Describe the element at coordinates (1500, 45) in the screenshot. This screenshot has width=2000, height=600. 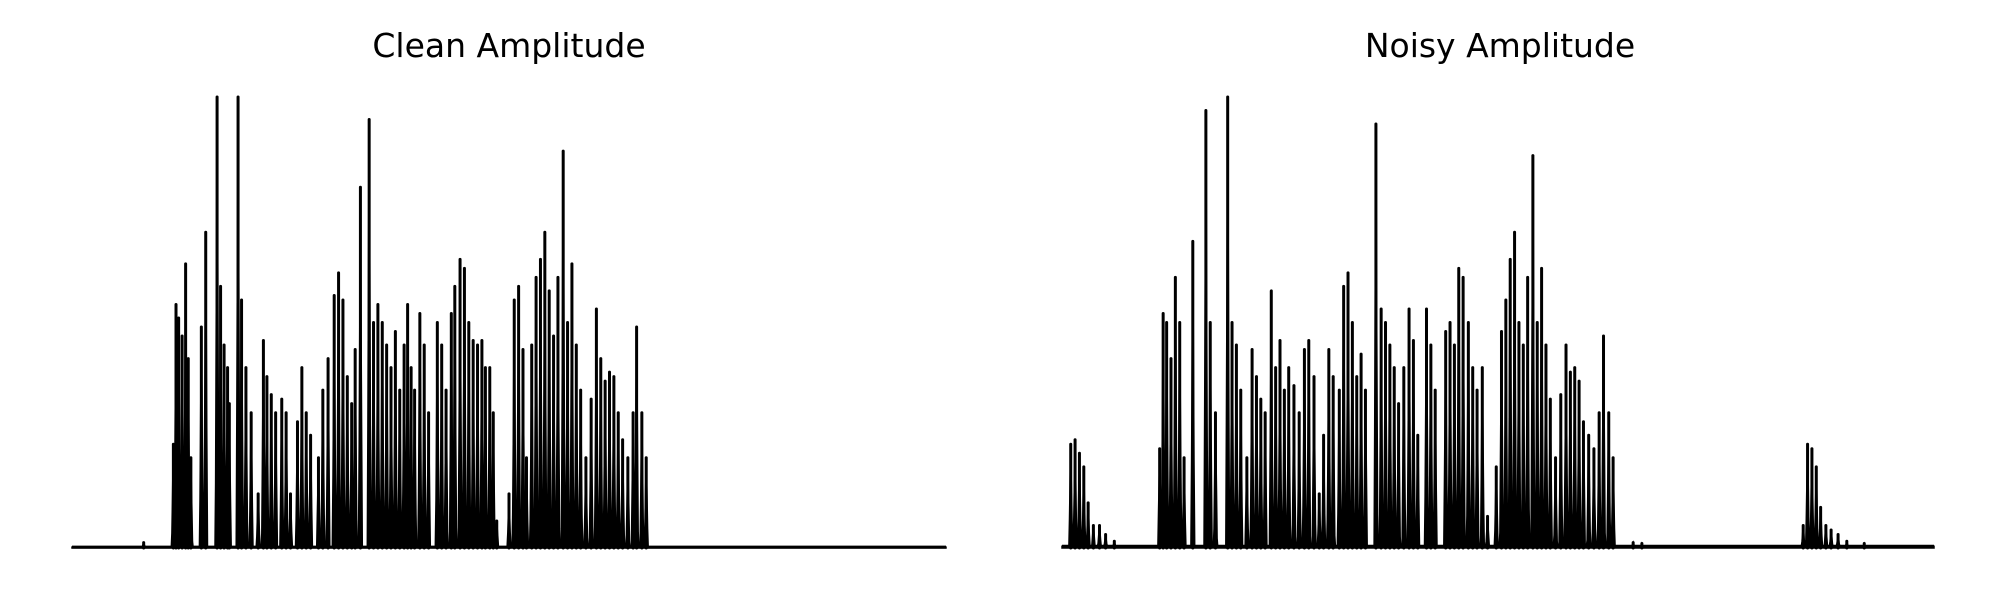
I see `noisy-amplitude-title: Noisy Amplitude` at that location.